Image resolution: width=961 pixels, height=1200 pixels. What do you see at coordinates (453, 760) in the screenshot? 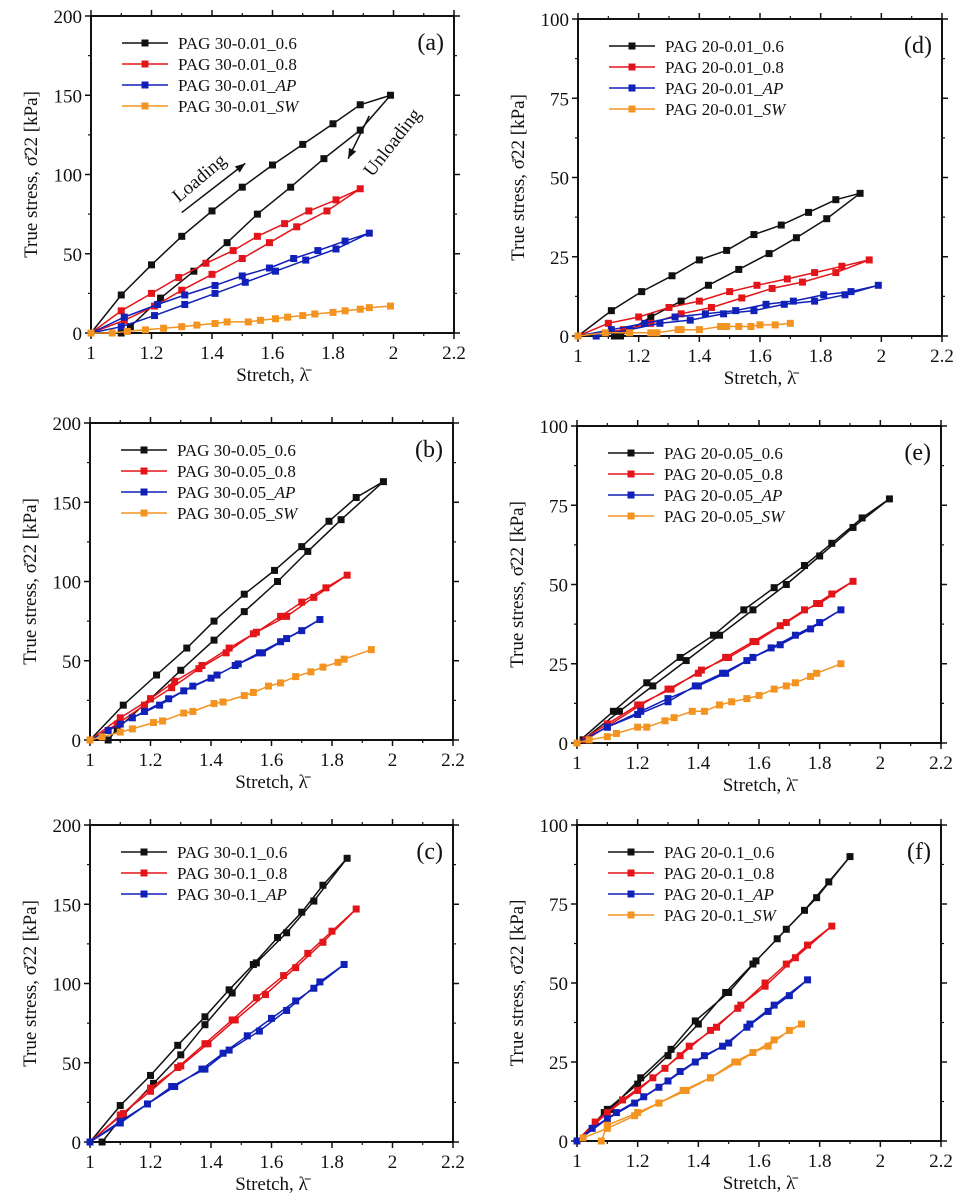
I see `x-tick-label: 2.2` at bounding box center [453, 760].